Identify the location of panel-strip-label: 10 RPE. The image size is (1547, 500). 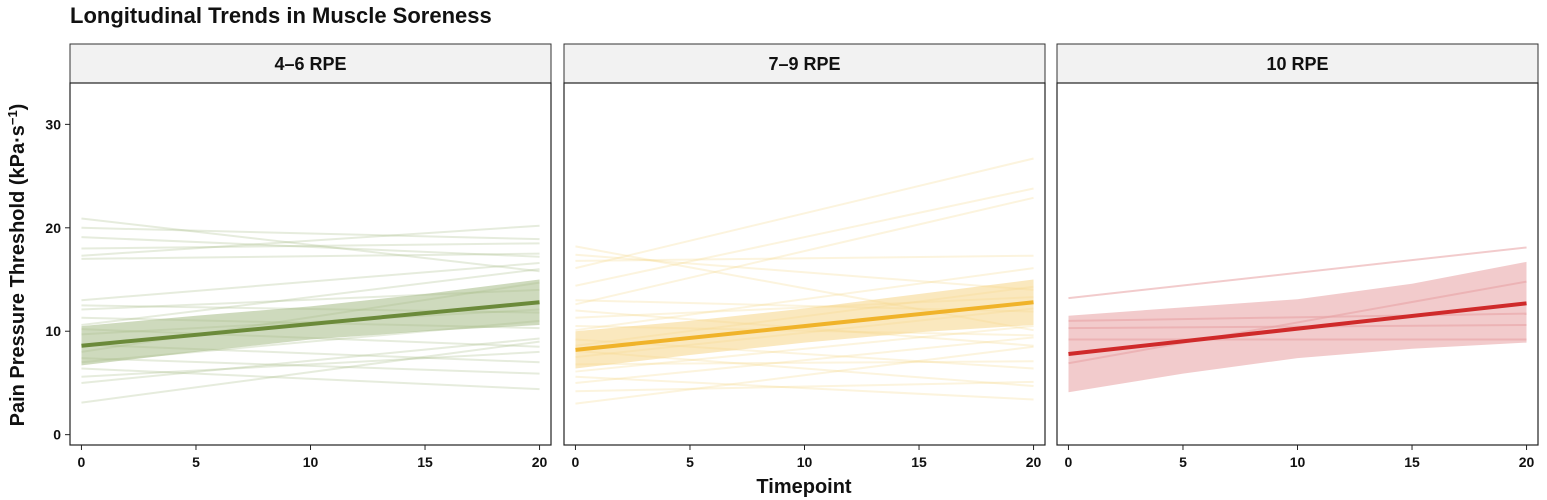
(1297, 64).